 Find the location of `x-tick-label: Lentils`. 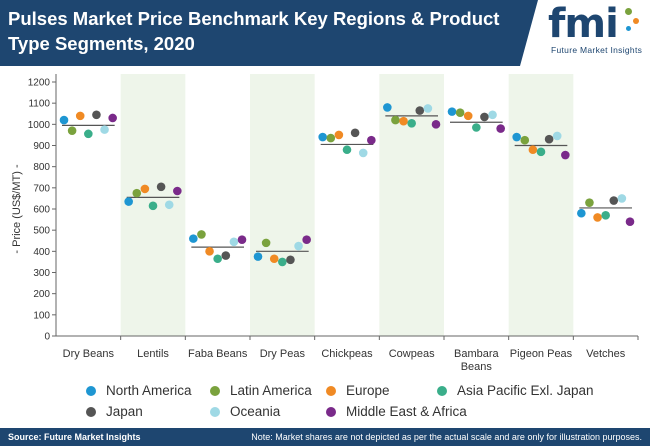

x-tick-label: Lentils is located at coordinates (153, 354).